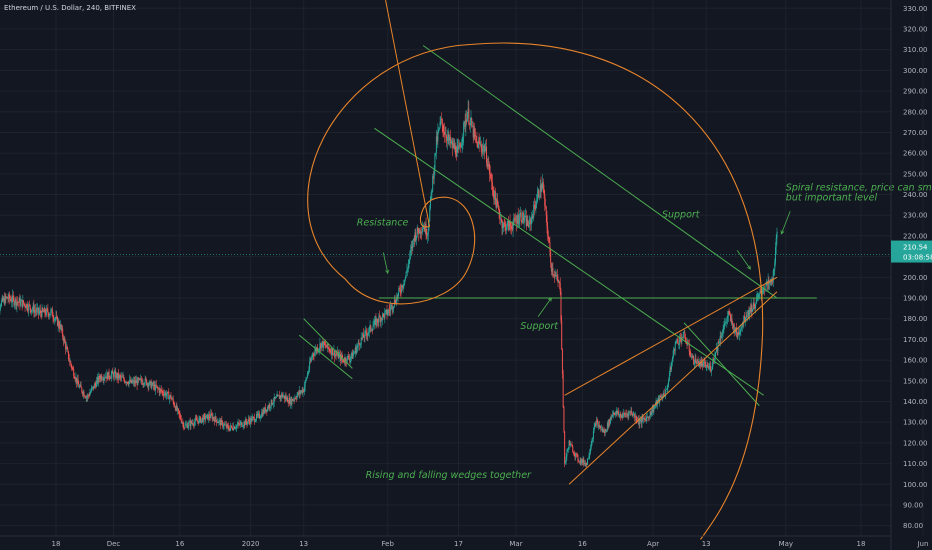 This screenshot has height=550, width=932. I want to click on price-tick-label: 170.00, so click(915, 340).